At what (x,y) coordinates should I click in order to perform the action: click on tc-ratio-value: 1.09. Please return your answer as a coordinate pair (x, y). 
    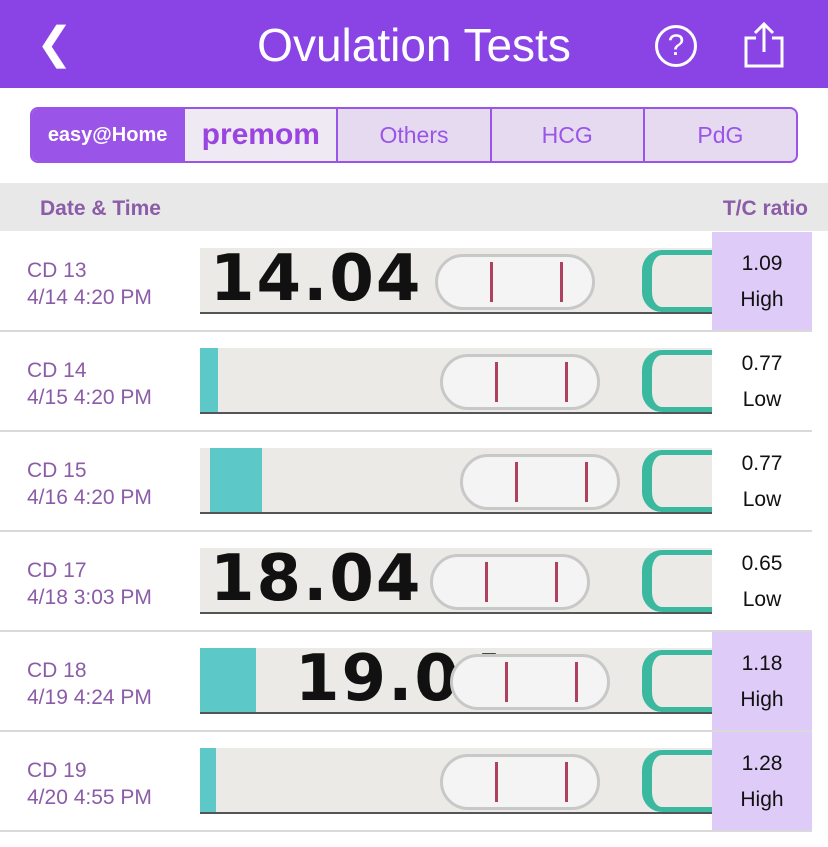
    Looking at the image, I should click on (762, 263).